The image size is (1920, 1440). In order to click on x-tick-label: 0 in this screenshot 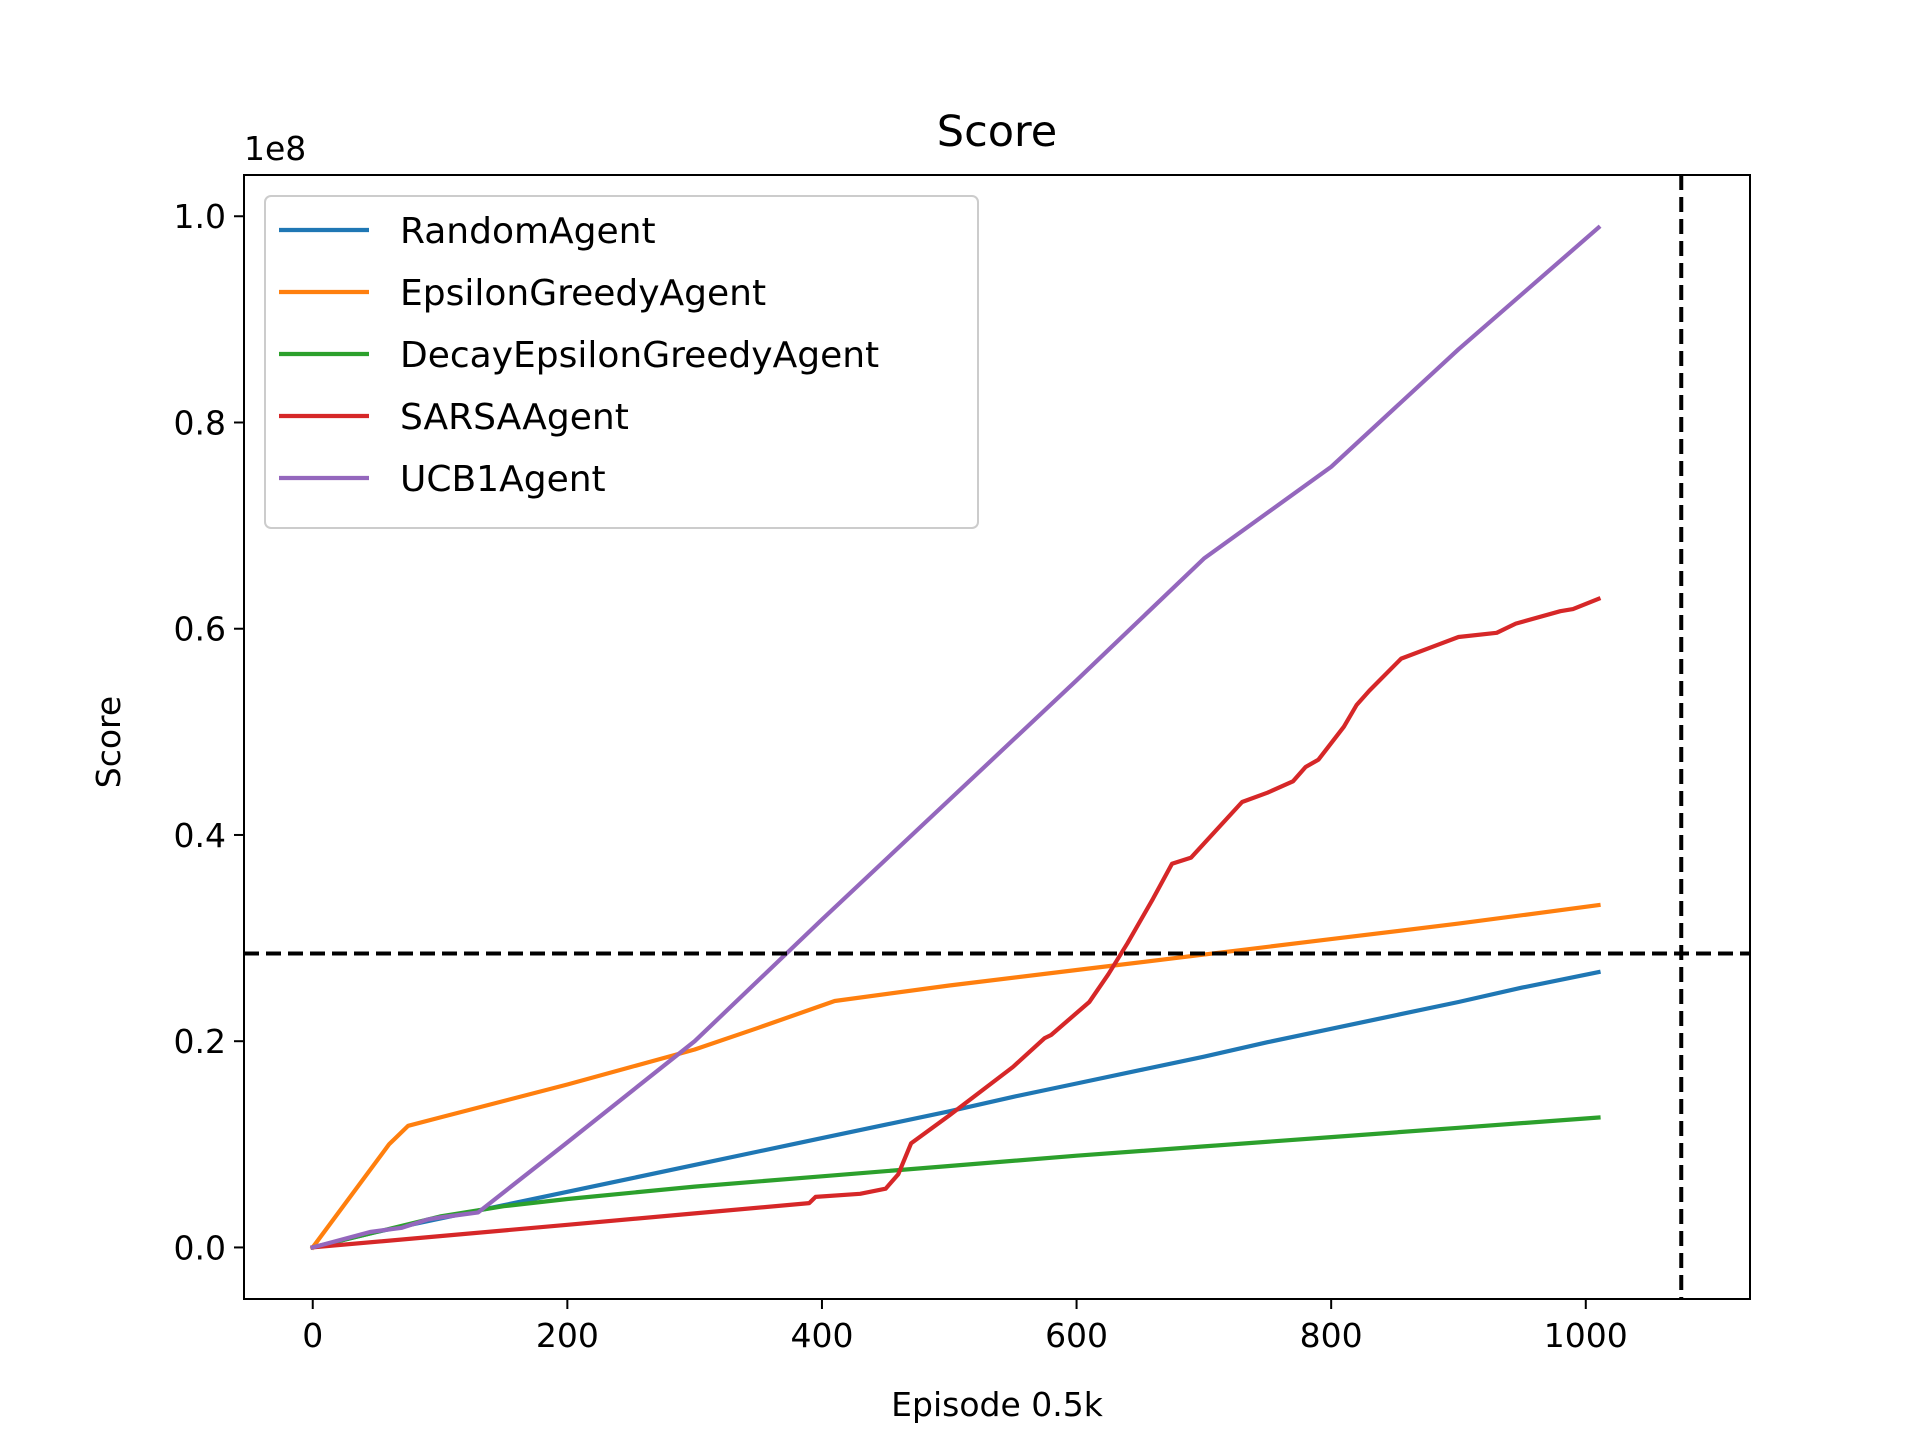, I will do `click(312, 1335)`.